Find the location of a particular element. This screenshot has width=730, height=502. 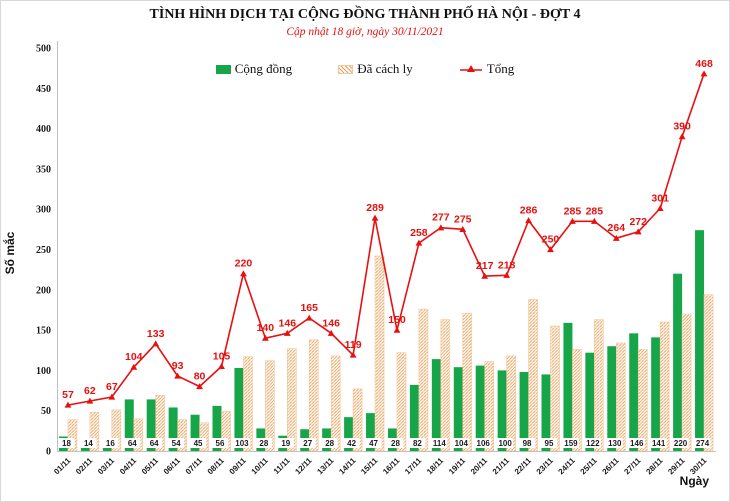

total-value-label: 119 is located at coordinates (353, 345).